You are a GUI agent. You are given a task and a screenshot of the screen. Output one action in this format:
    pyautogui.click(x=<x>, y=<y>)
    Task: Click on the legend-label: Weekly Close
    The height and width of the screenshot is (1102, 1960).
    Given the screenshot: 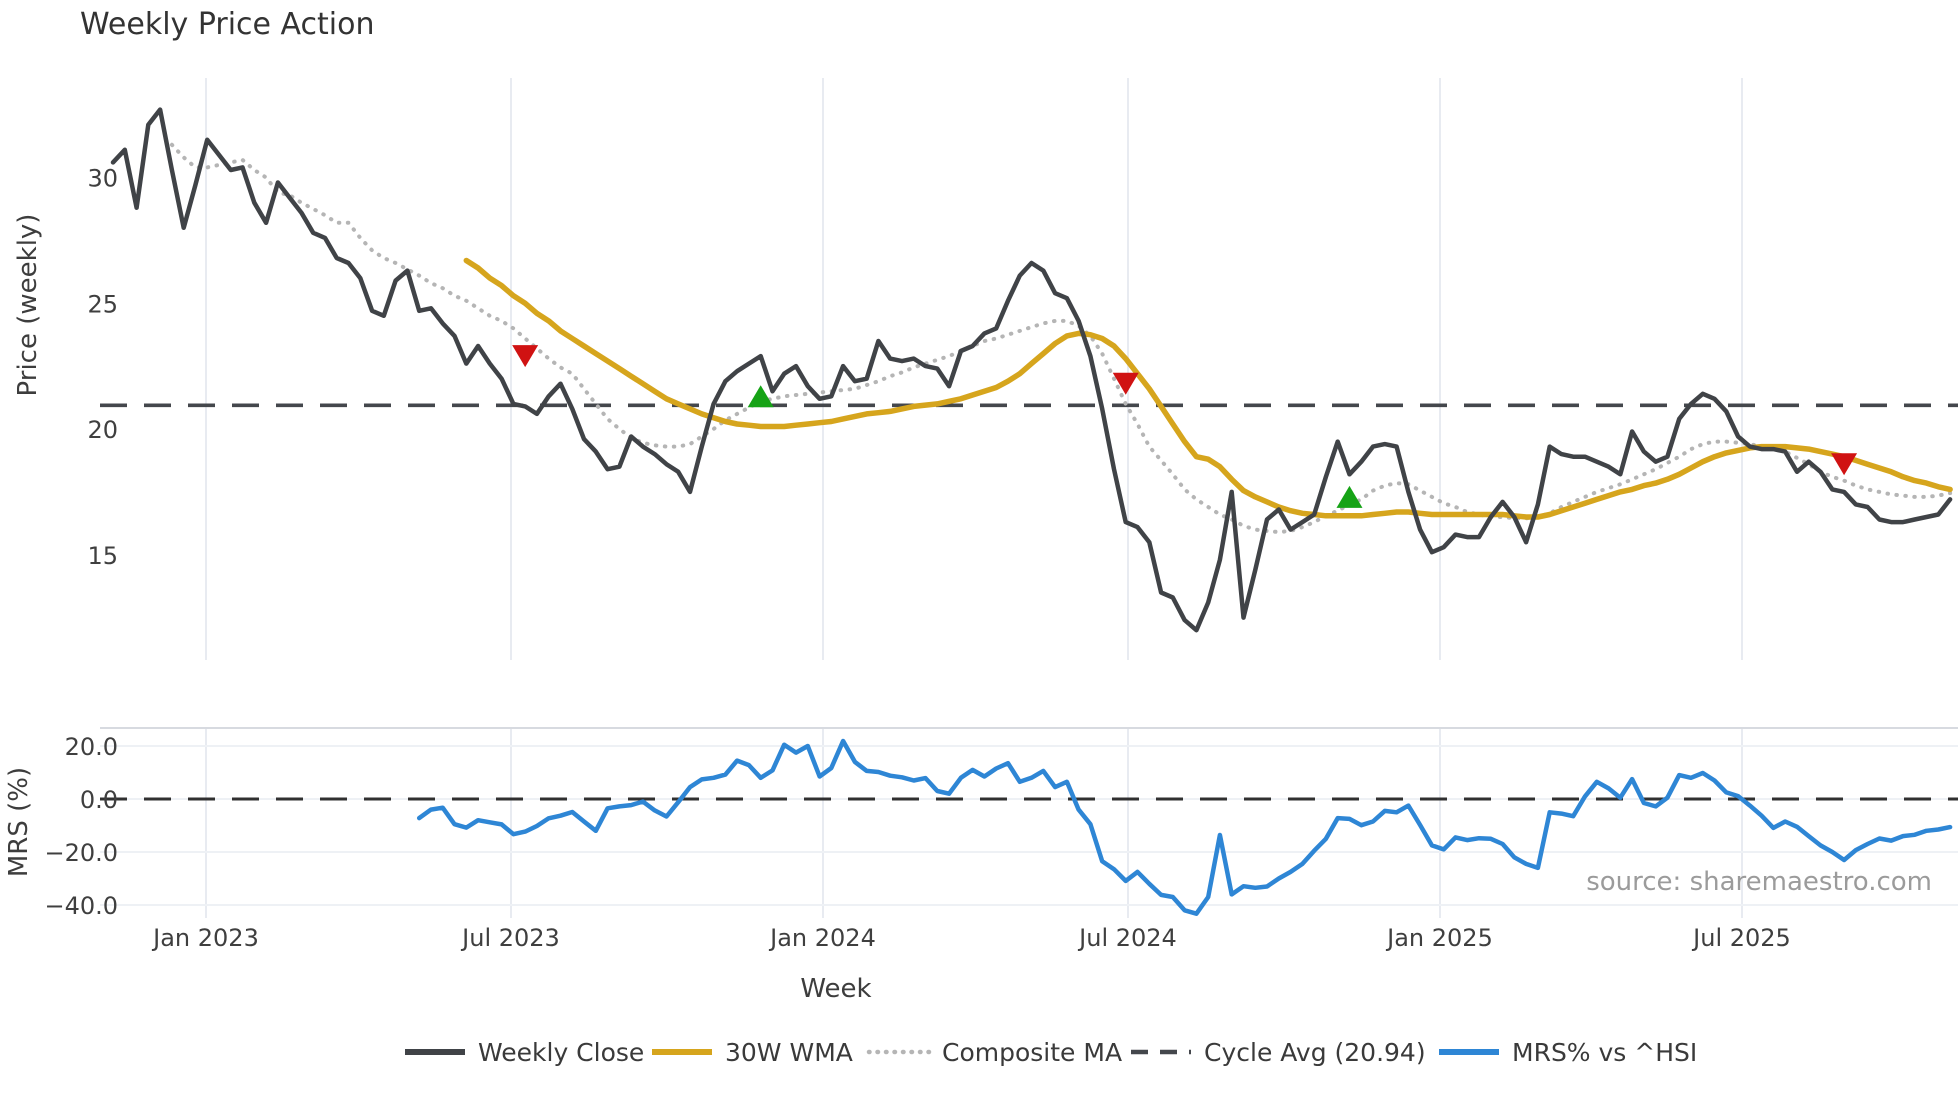 What is the action you would take?
    pyautogui.click(x=561, y=1052)
    